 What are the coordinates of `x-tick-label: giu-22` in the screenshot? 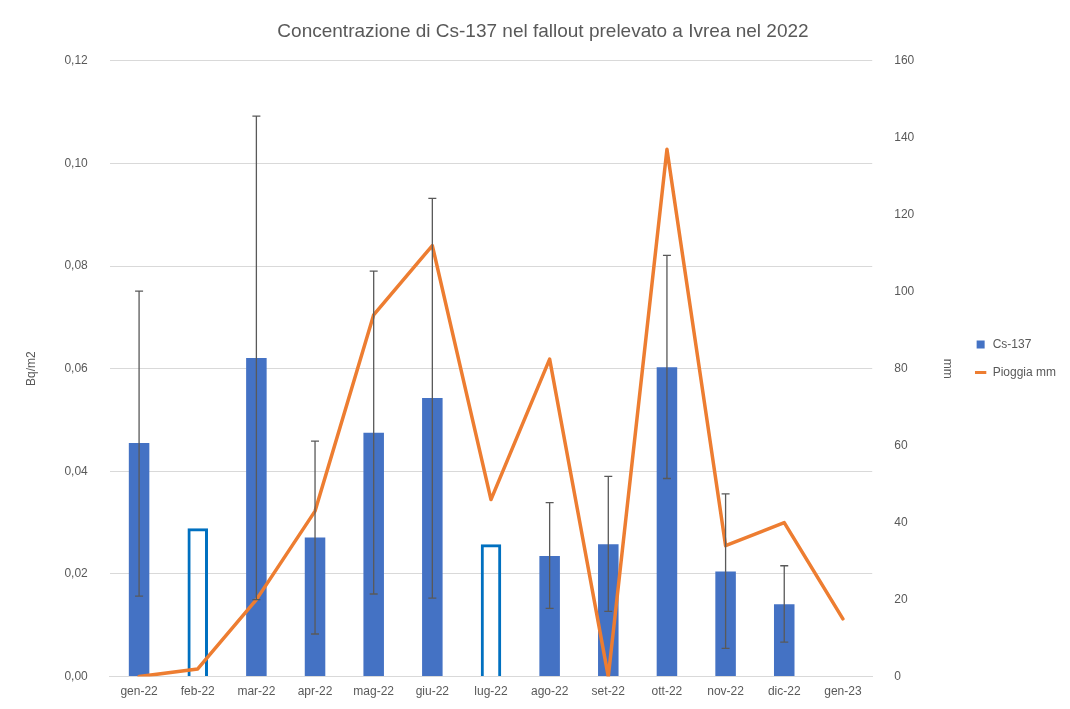 It's located at (432, 691).